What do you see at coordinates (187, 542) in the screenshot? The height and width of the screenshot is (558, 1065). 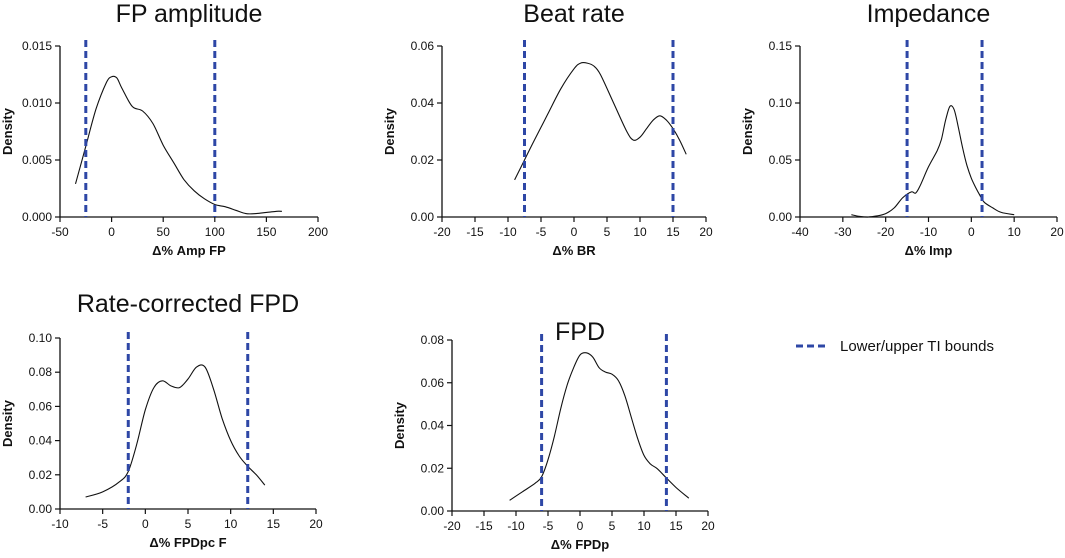 I see `x-axis-title: Δ% FPDpc F` at bounding box center [187, 542].